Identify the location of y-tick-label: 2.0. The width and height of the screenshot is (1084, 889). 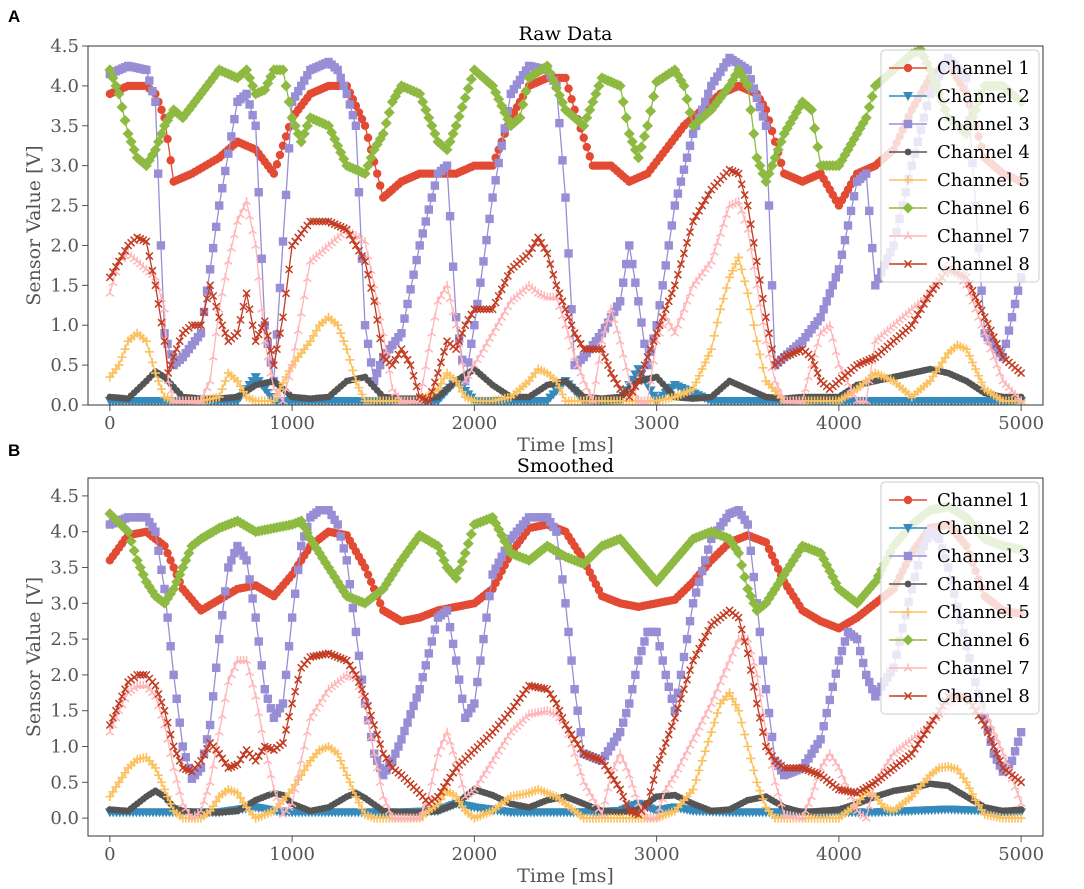
(64, 675).